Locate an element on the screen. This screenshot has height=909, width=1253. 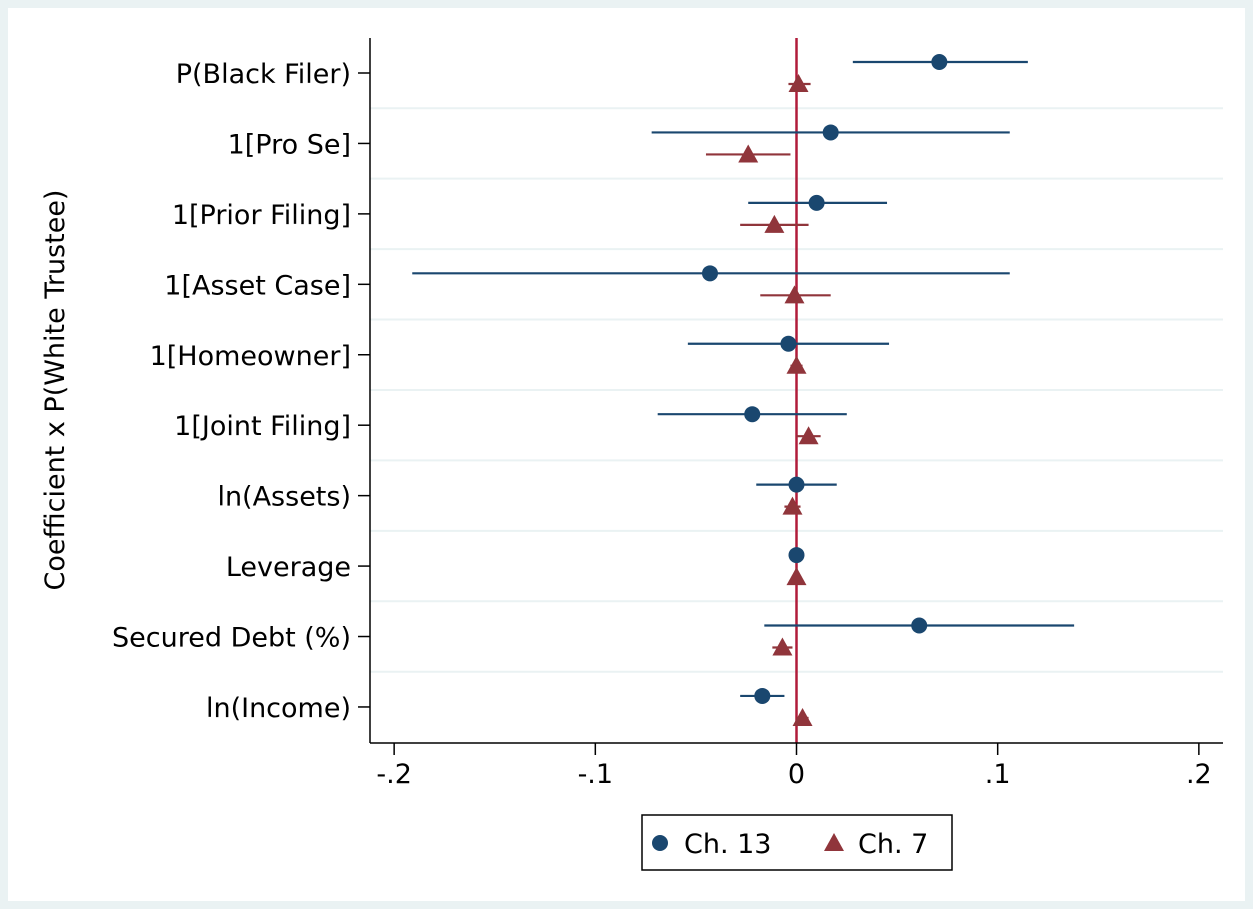
y-tick-label: 1[Joint Filing] is located at coordinates (262, 426).